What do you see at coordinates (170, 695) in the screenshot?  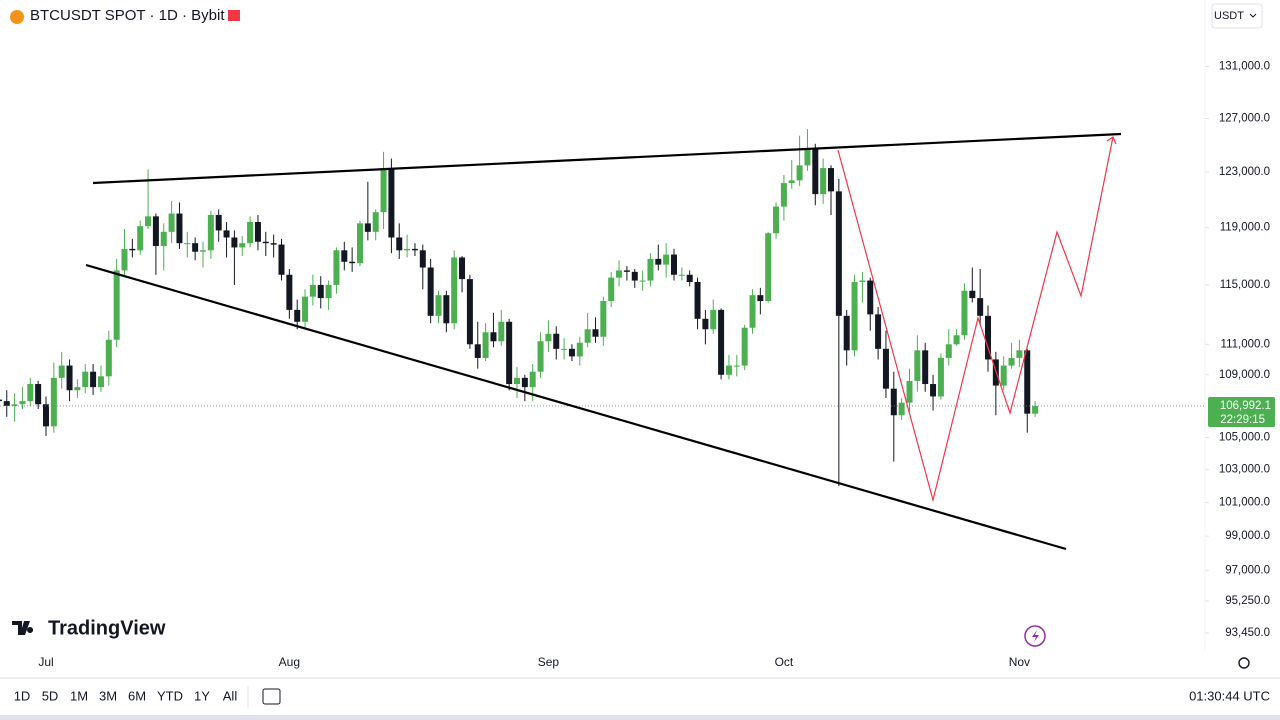 I see `timeframe-button: YTD` at bounding box center [170, 695].